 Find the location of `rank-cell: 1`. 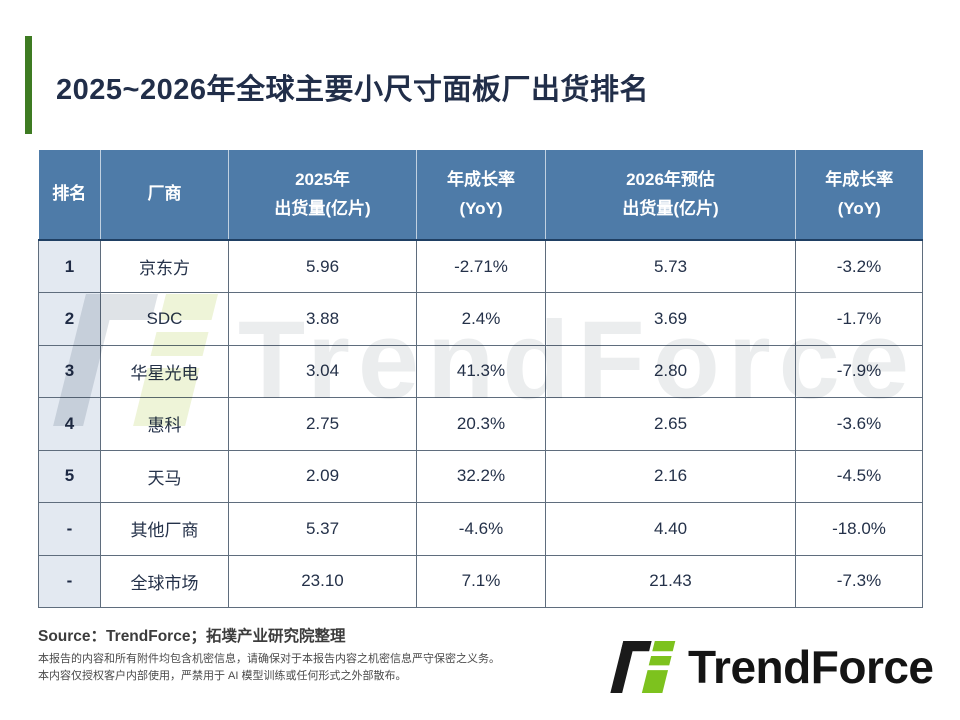

rank-cell: 1 is located at coordinates (69, 266).